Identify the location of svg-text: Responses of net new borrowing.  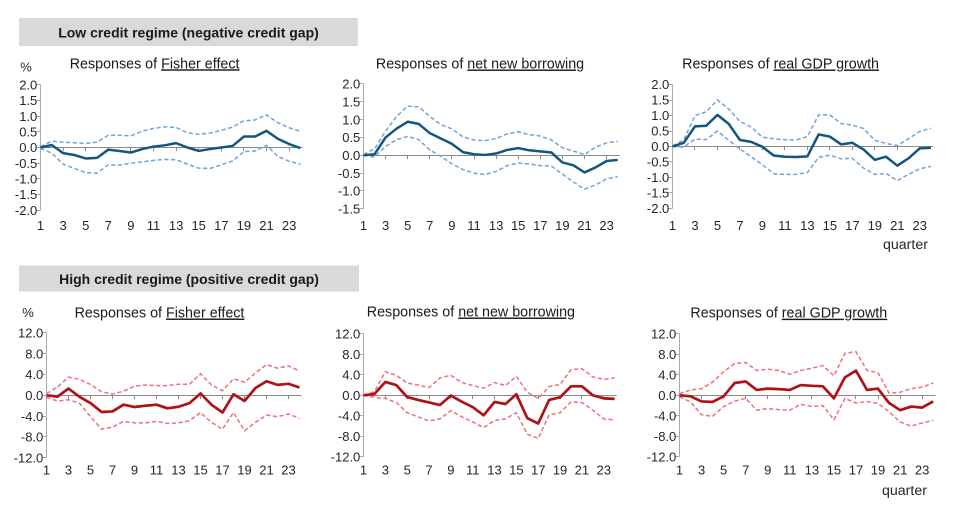
(480, 65).